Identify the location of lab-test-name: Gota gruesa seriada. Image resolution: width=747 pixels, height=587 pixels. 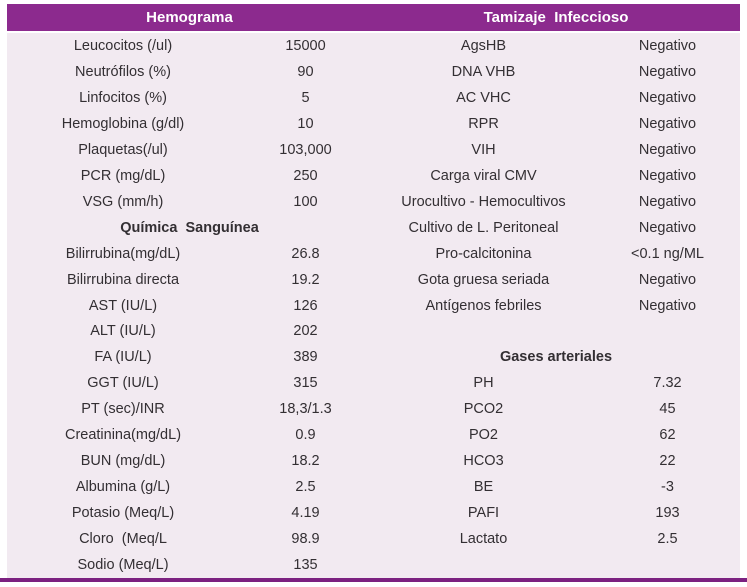
(483, 279).